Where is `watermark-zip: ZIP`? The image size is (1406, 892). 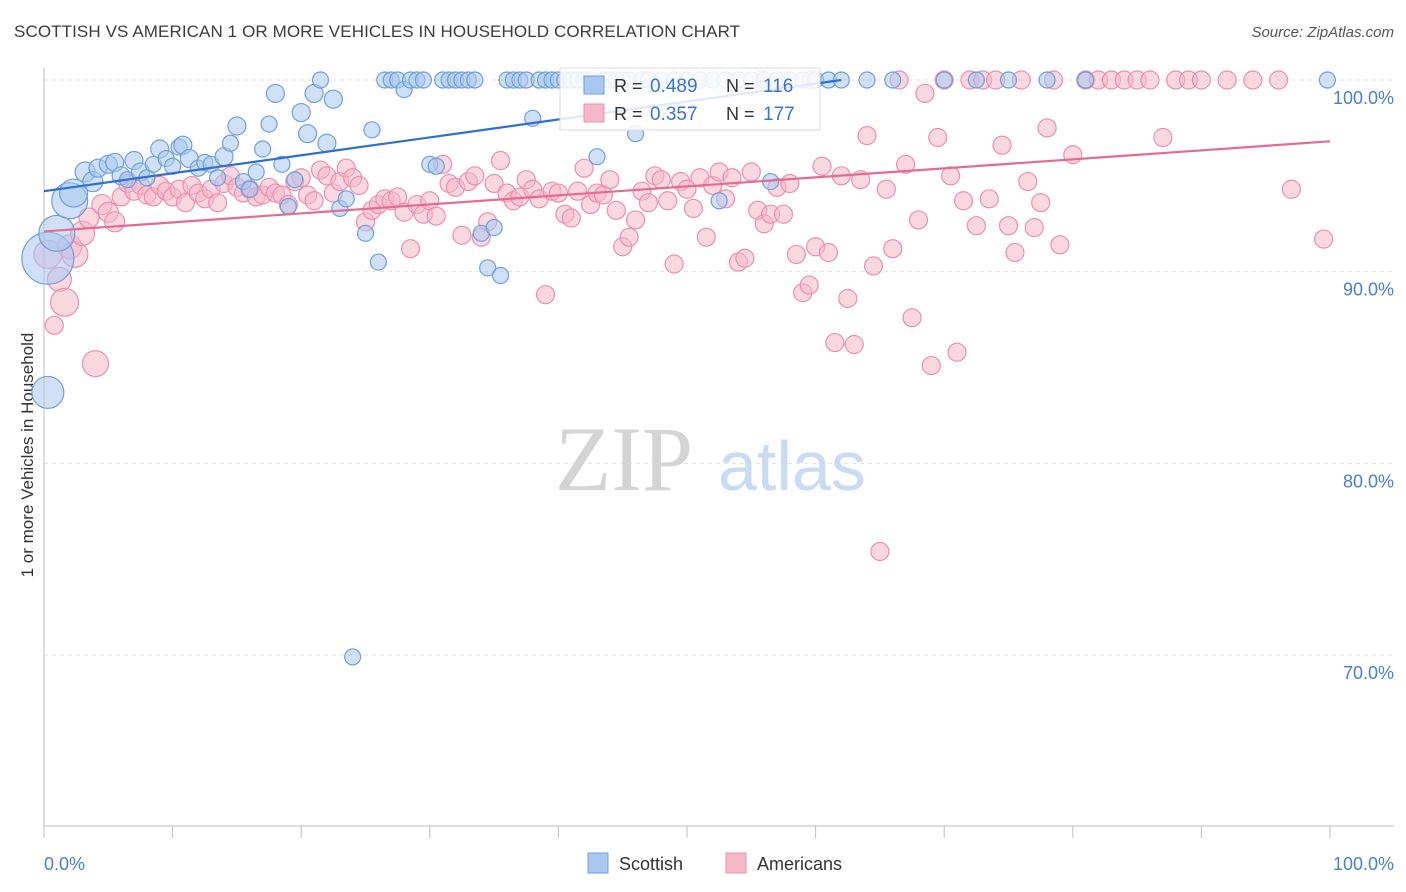
watermark-zip: ZIP is located at coordinates (624, 459).